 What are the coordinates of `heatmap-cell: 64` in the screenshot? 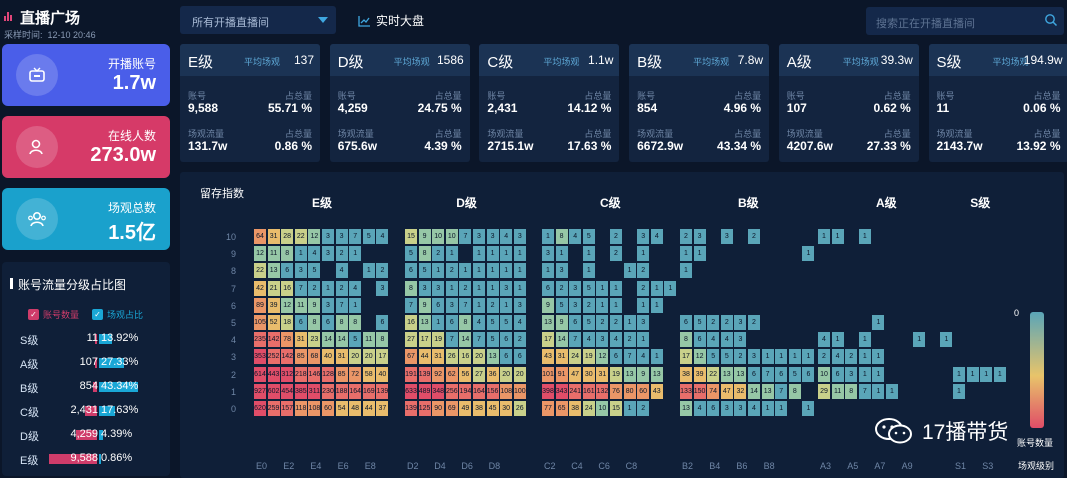 It's located at (260, 236).